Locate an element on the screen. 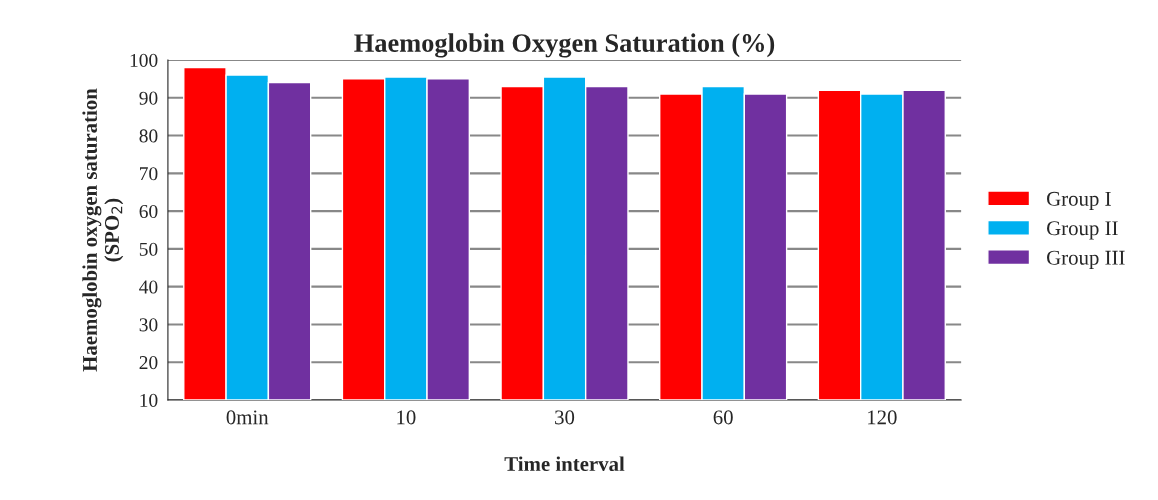  x-tick-label: 10 is located at coordinates (406, 417).